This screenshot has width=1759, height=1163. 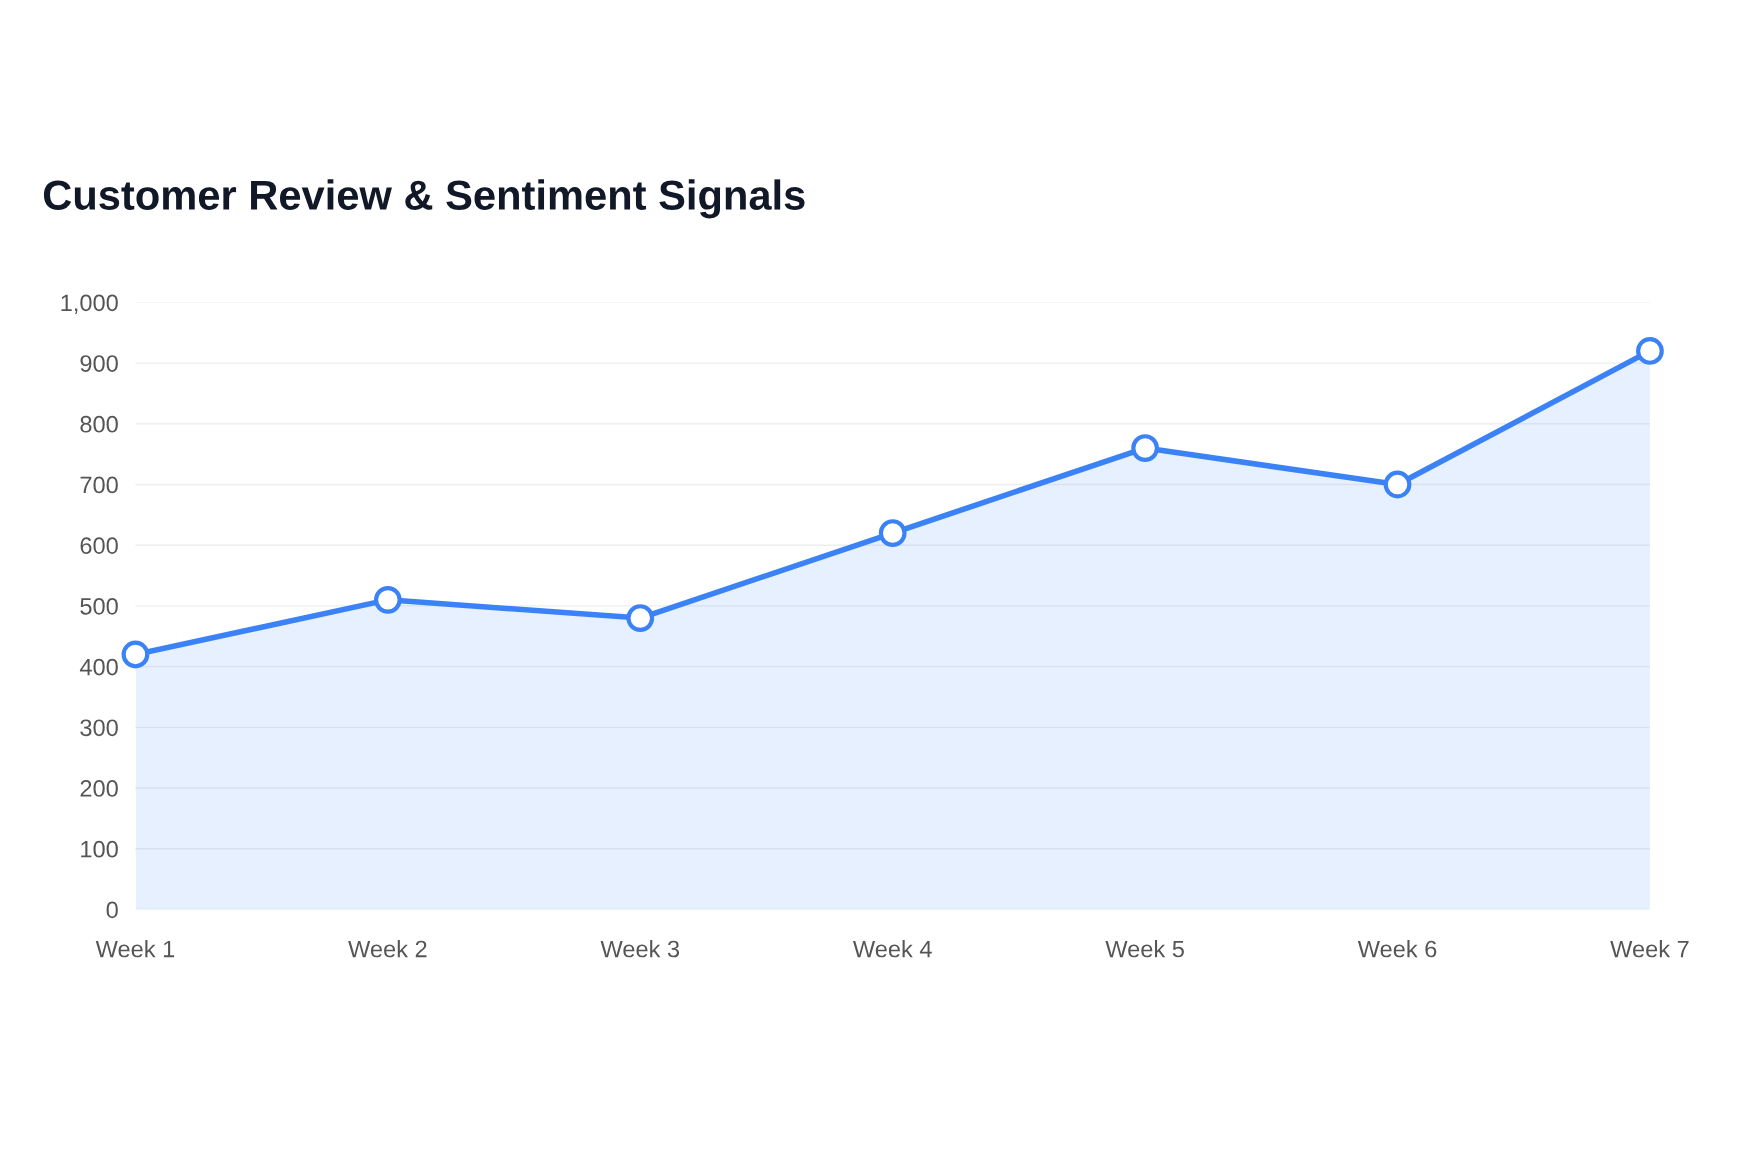 What do you see at coordinates (98, 667) in the screenshot?
I see `y-tick-label: 400` at bounding box center [98, 667].